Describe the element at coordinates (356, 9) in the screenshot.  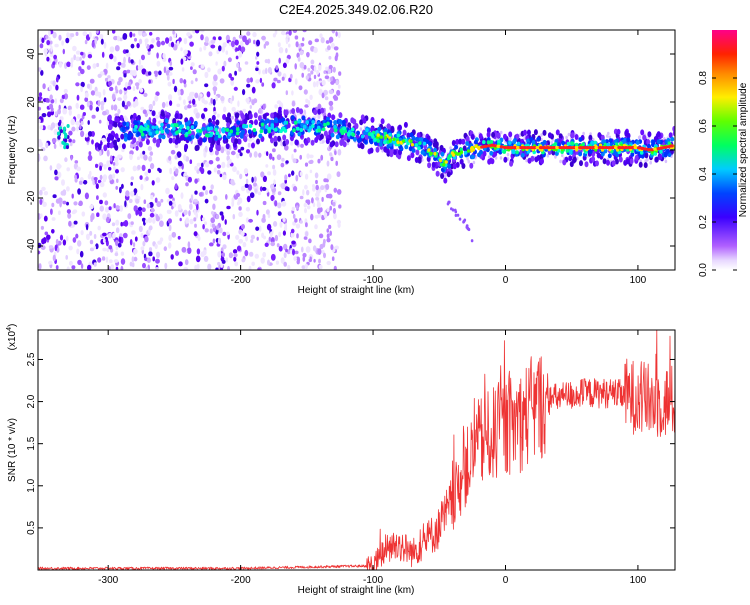
I see `figure-title: C2E4.2025.349.02.06.R20` at that location.